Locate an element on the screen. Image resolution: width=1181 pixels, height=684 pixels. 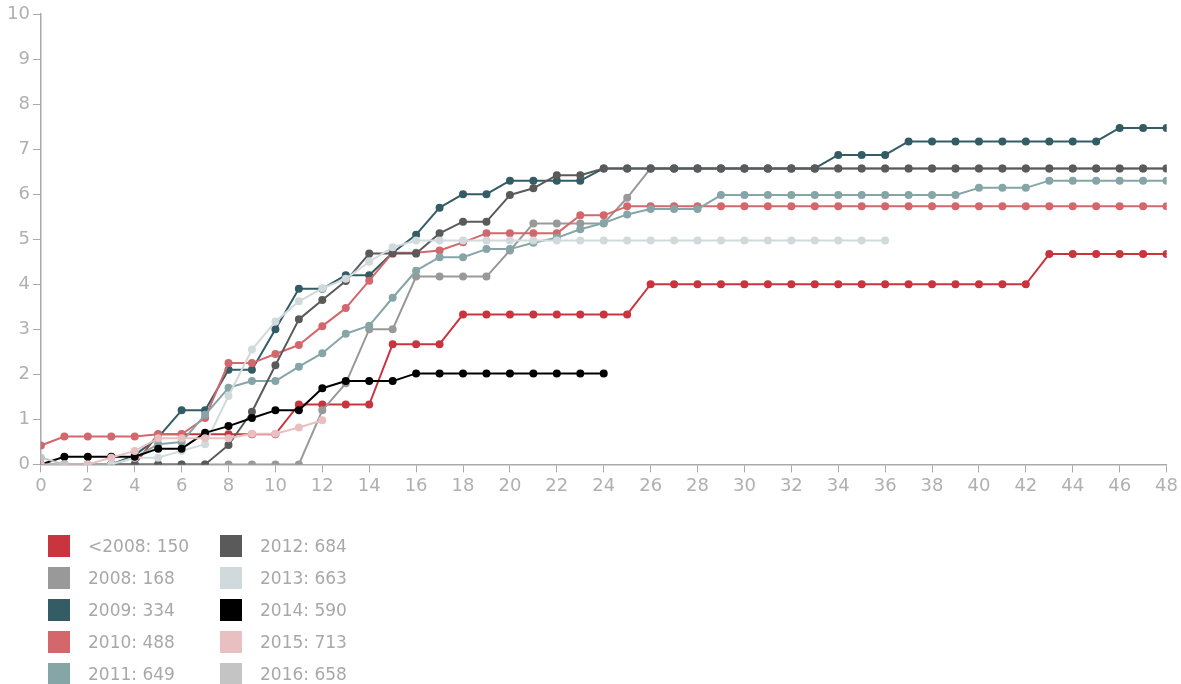
x-tick-label: 18 is located at coordinates (463, 484).